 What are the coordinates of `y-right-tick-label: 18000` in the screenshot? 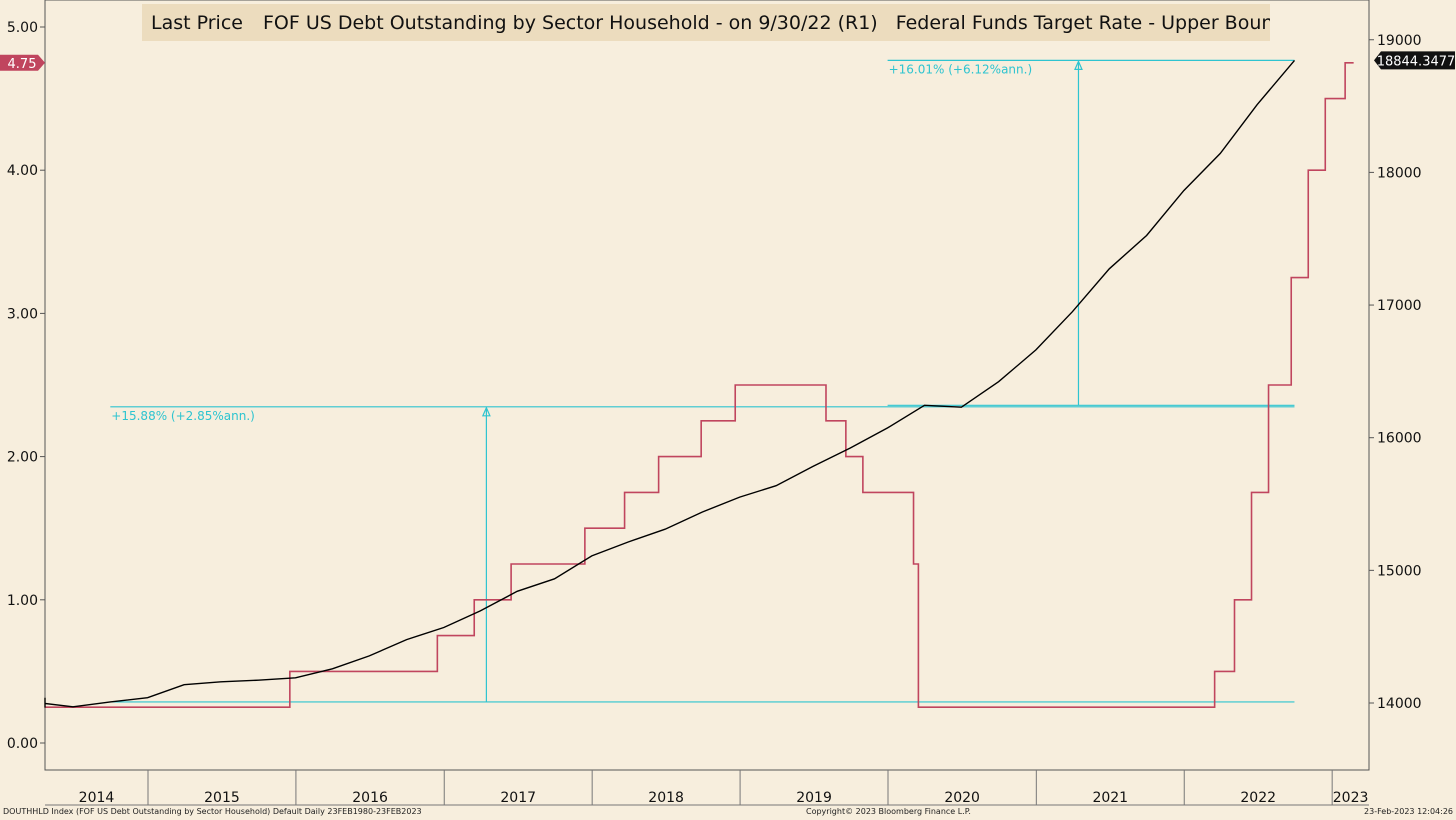 It's located at (1399, 173).